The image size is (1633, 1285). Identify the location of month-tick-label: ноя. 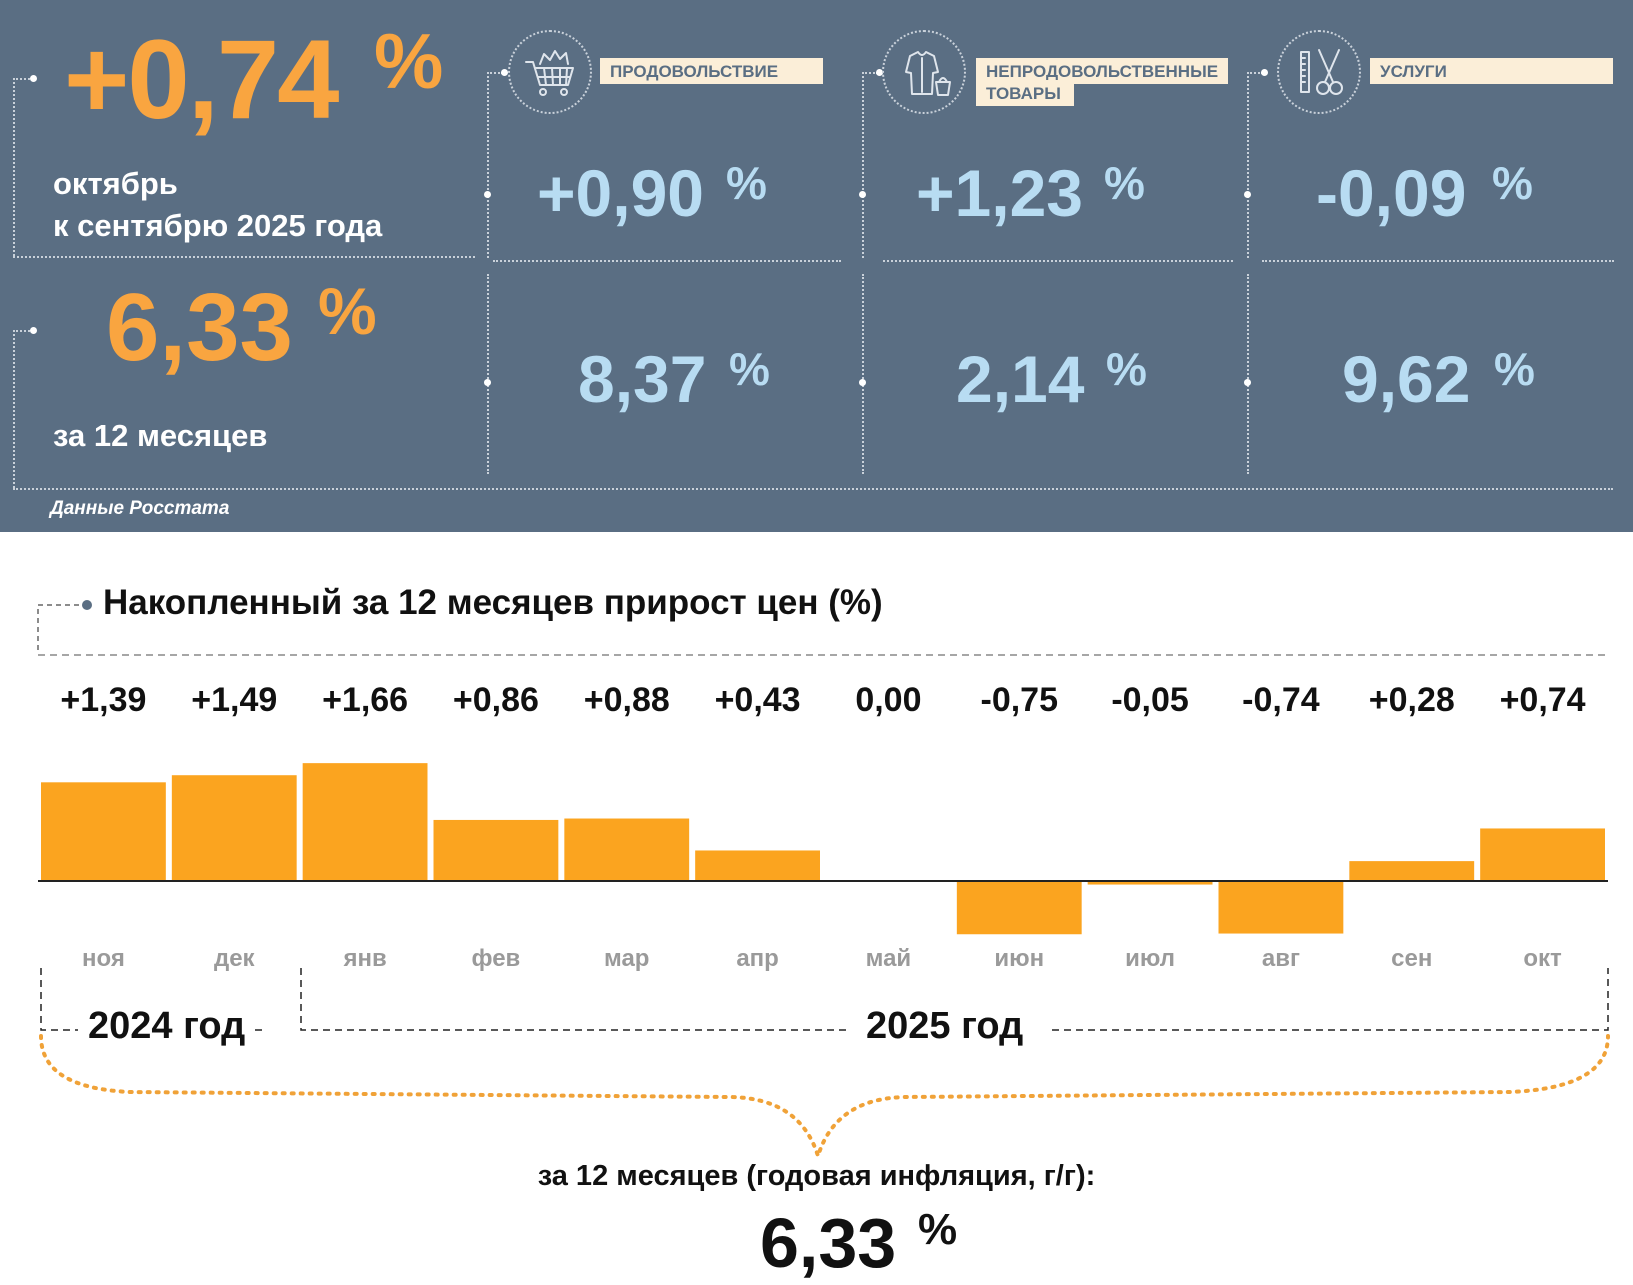
(103, 958).